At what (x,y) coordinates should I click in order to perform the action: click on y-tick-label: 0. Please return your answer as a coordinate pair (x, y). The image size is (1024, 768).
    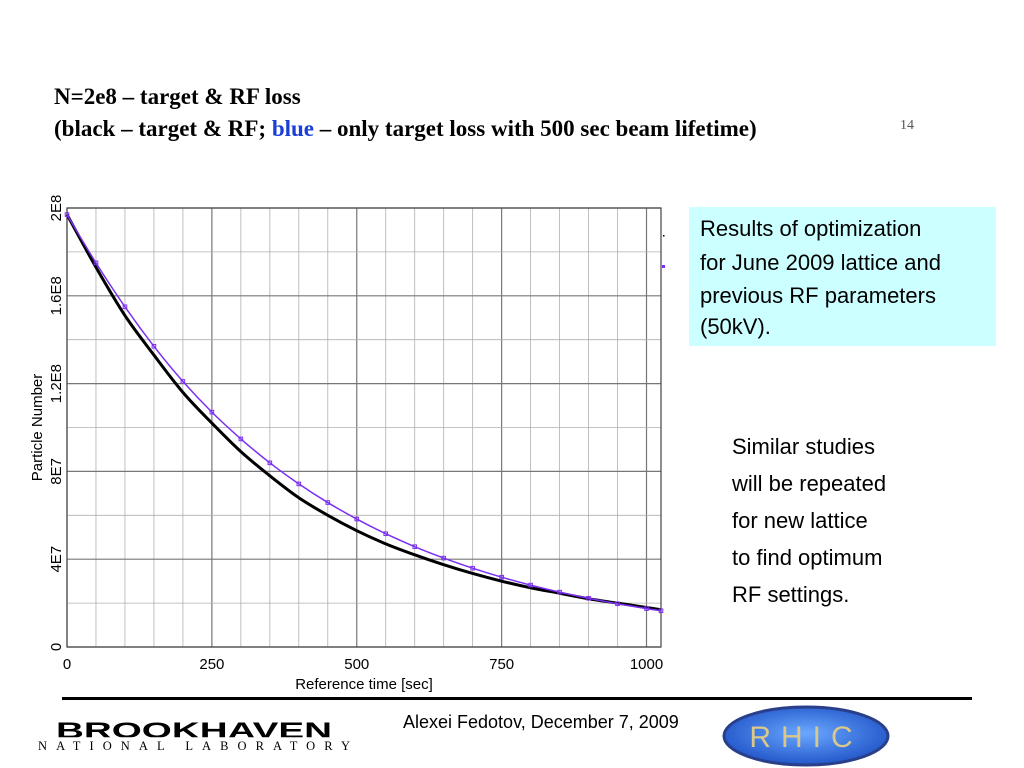
    Looking at the image, I should click on (56, 647).